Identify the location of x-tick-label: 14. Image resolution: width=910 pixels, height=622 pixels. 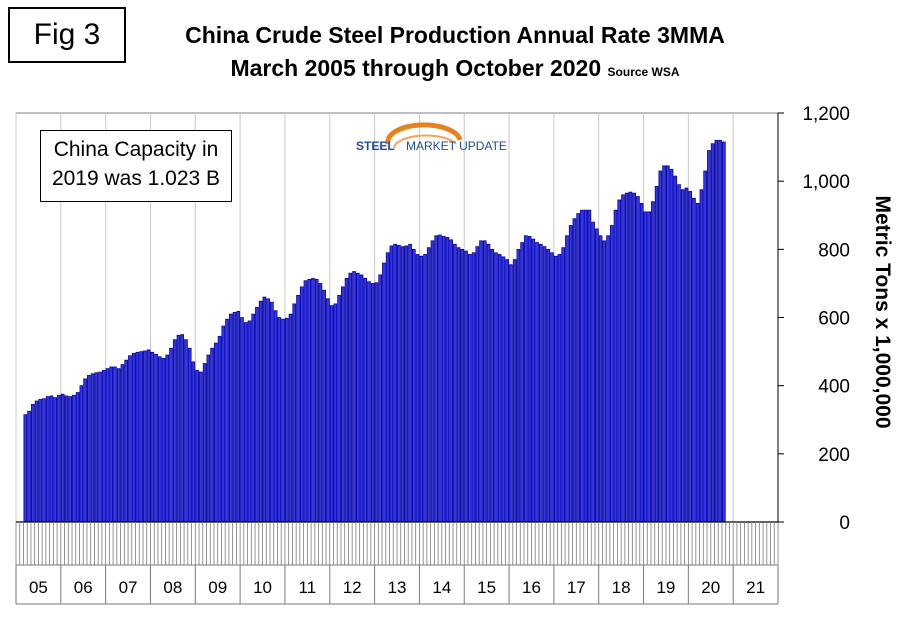
(441, 587).